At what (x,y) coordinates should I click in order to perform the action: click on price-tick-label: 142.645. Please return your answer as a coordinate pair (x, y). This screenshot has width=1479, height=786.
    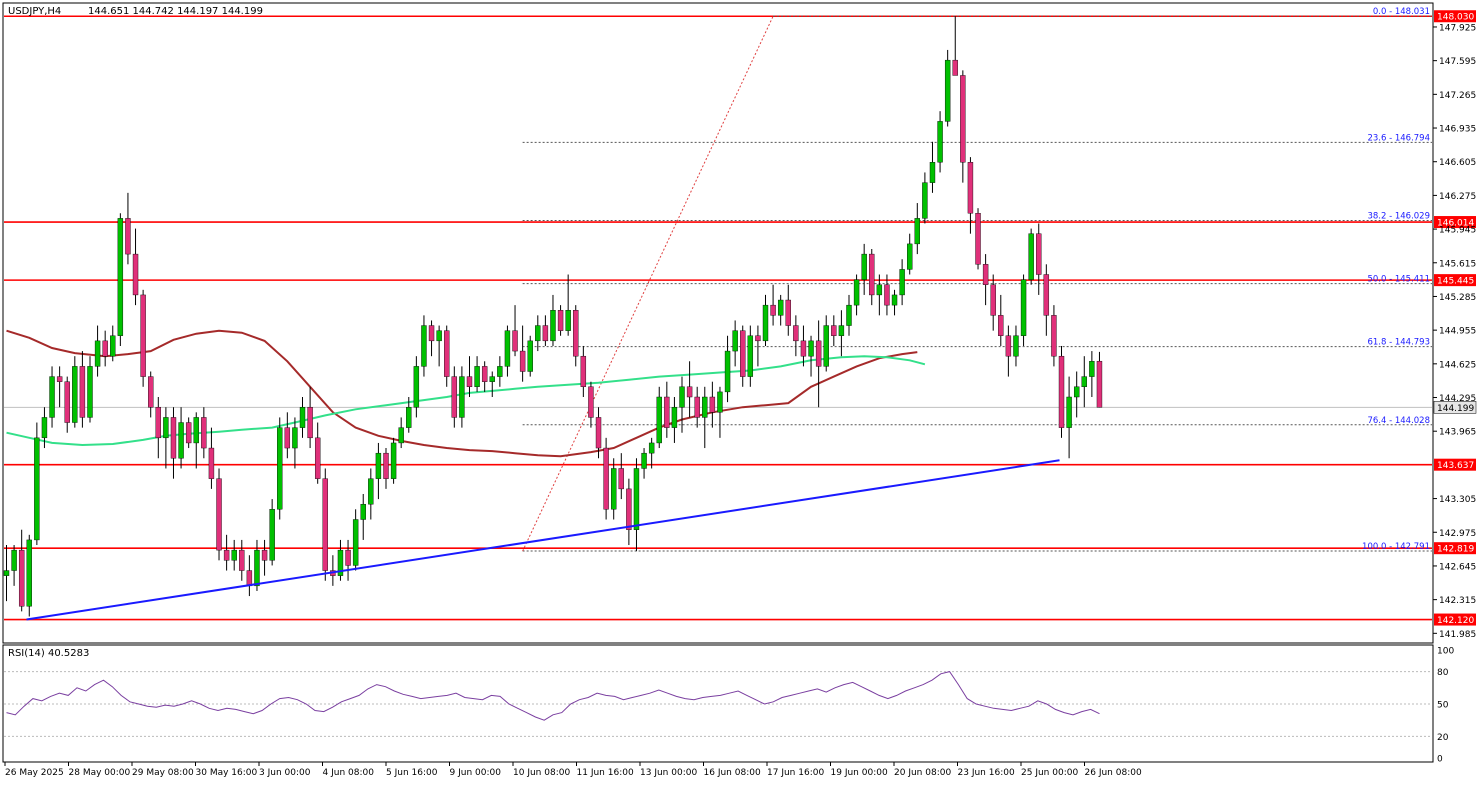
    Looking at the image, I should click on (1457, 567).